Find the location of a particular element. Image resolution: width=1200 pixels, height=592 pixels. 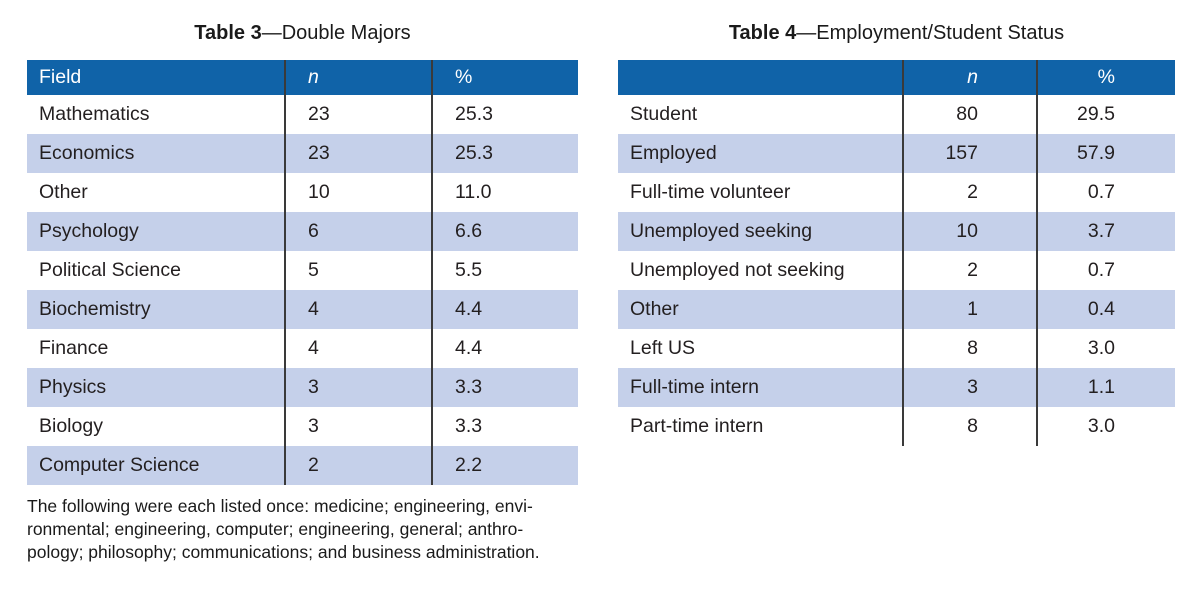

table-cell: Economics is located at coordinates (156, 153).